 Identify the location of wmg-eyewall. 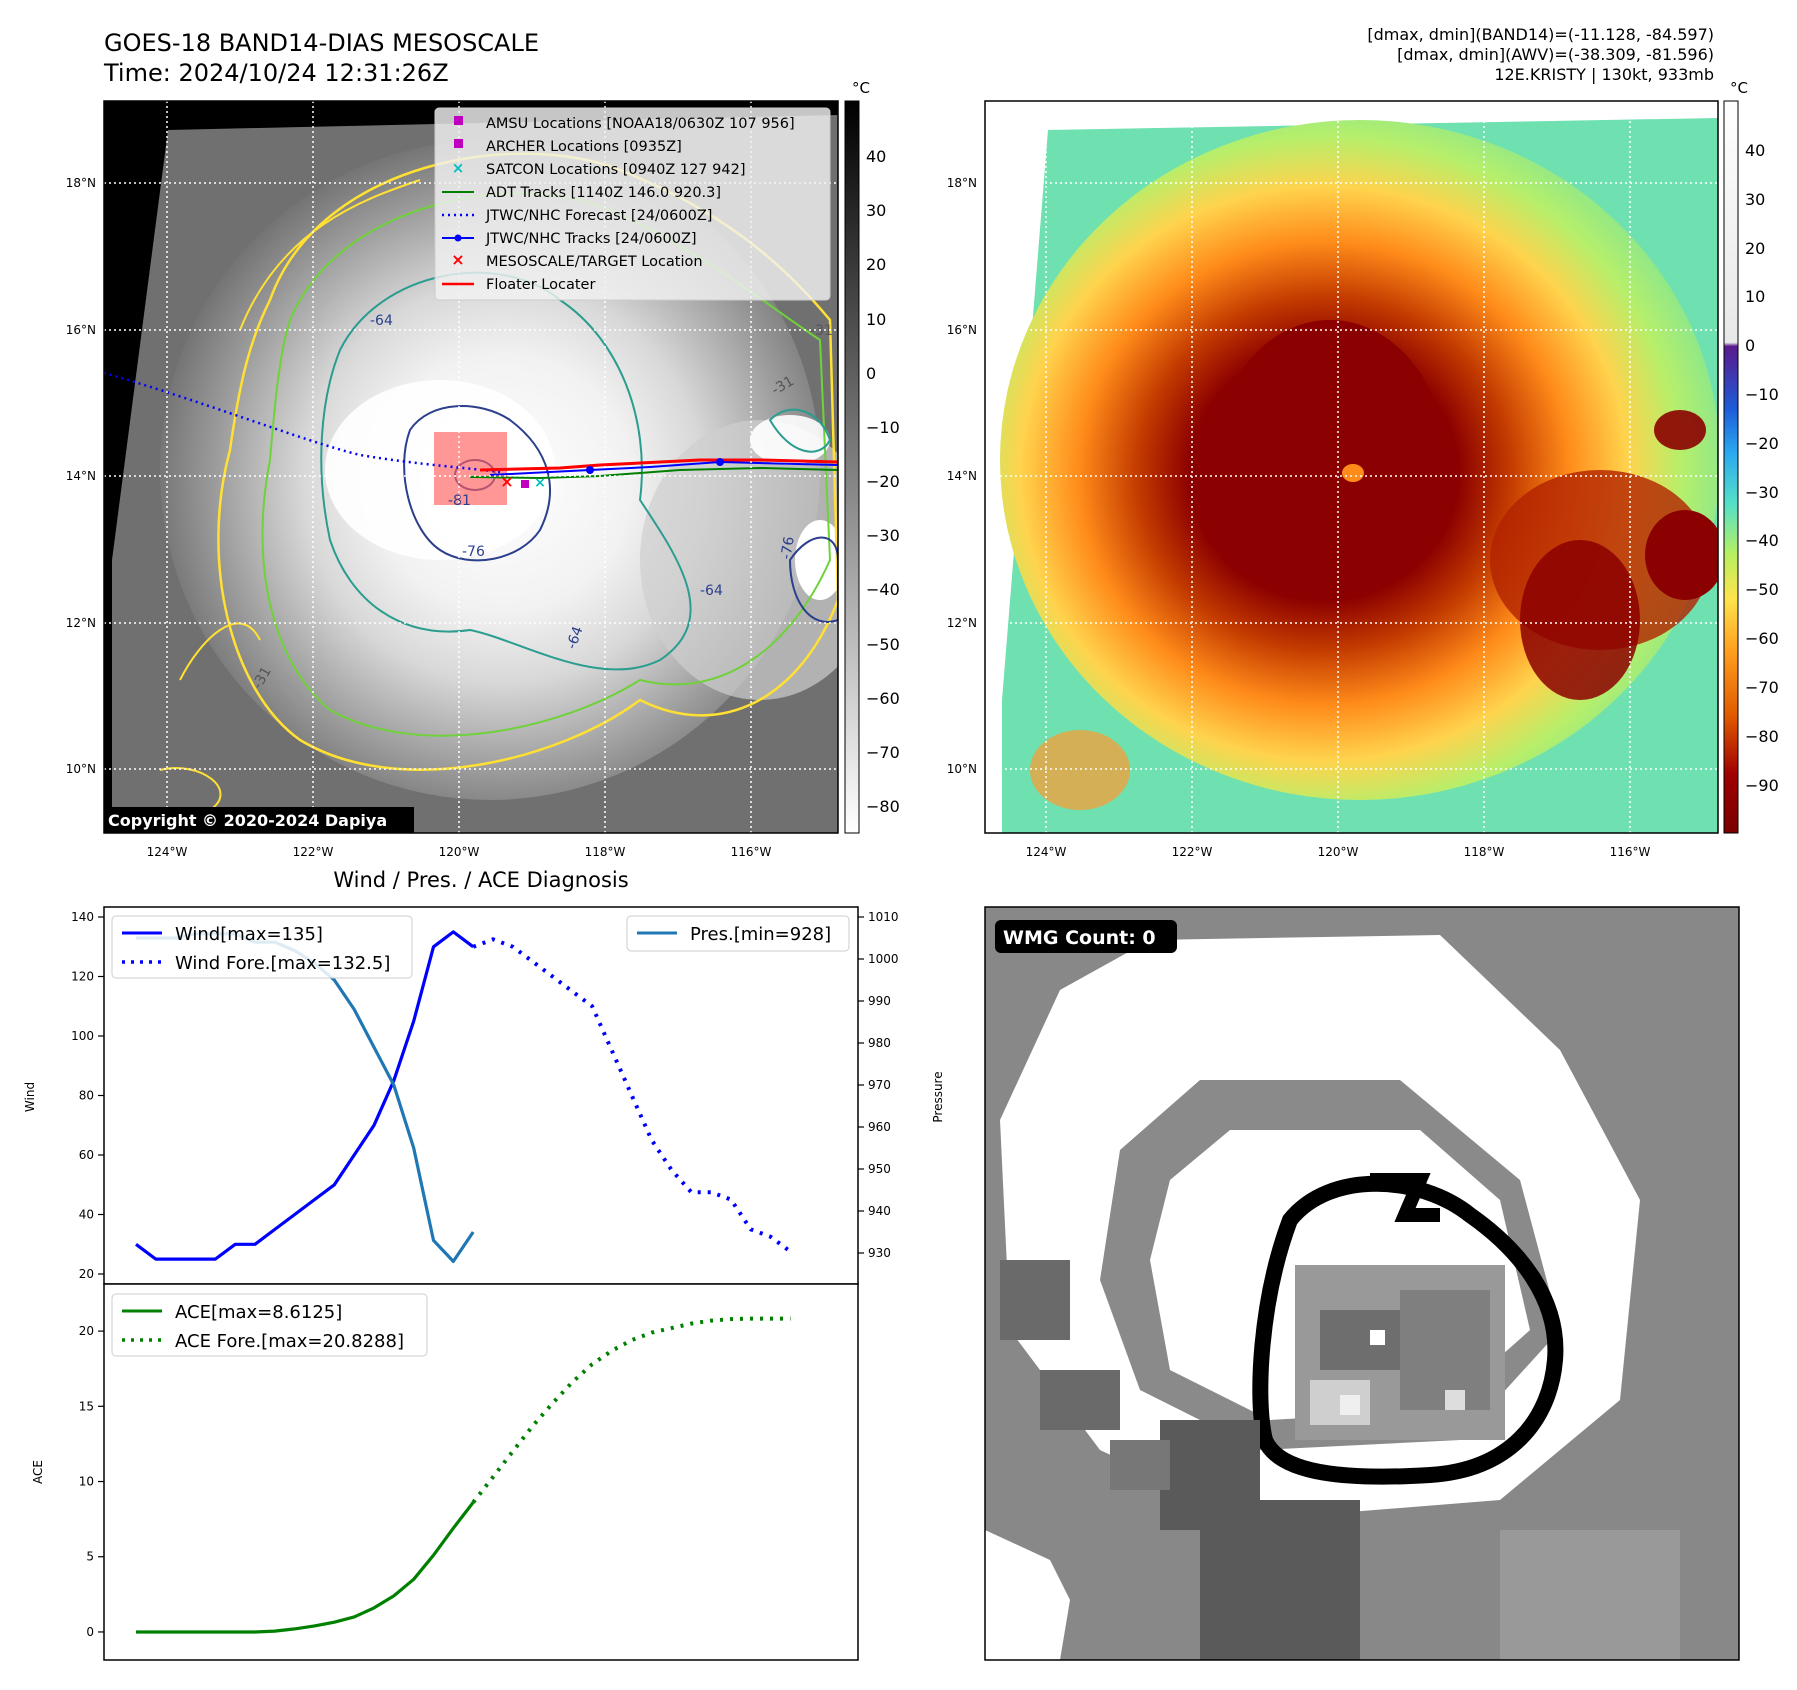
(1408, 1330).